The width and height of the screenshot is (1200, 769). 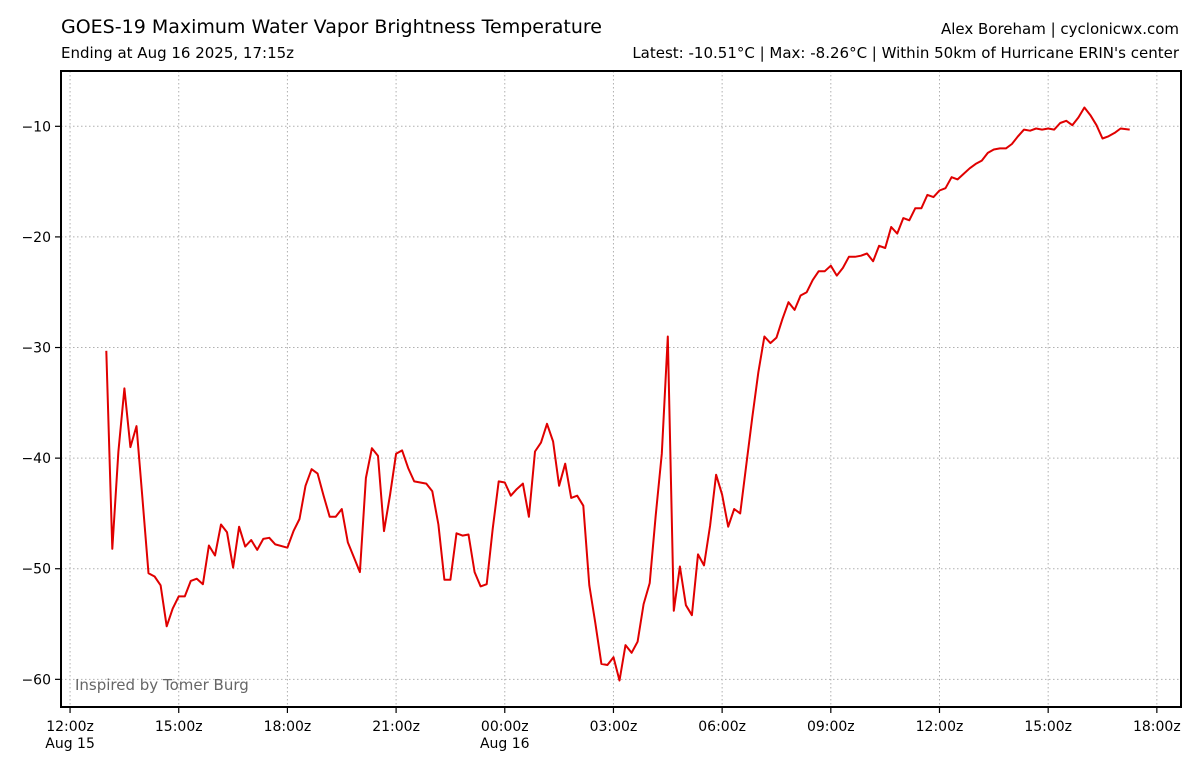 I want to click on chart-subtitle: Ending at Aug 16 2025, 17:15z, so click(x=178, y=53).